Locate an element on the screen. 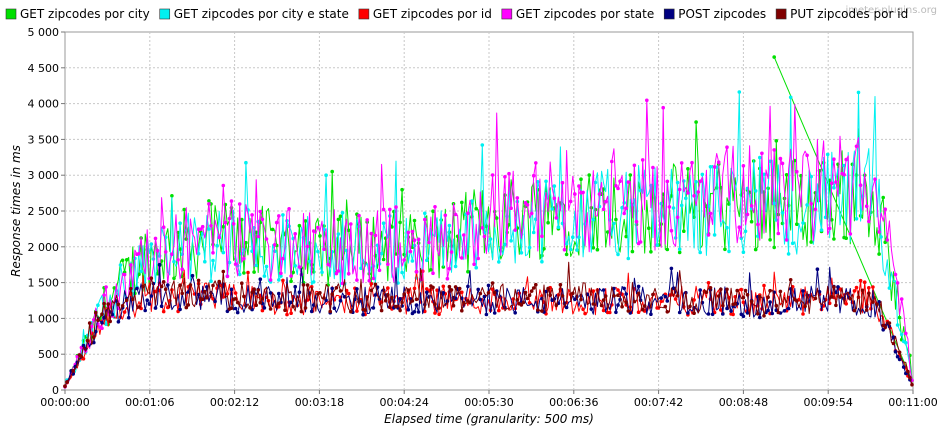  x-tick-label-0: 00:00:00 is located at coordinates (64, 402).